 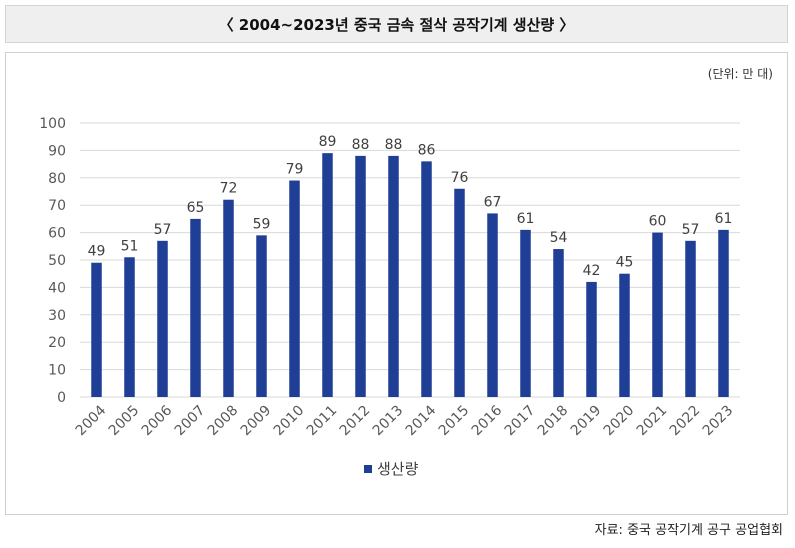 What do you see at coordinates (57, 316) in the screenshot?
I see `y-tick-label: 30` at bounding box center [57, 316].